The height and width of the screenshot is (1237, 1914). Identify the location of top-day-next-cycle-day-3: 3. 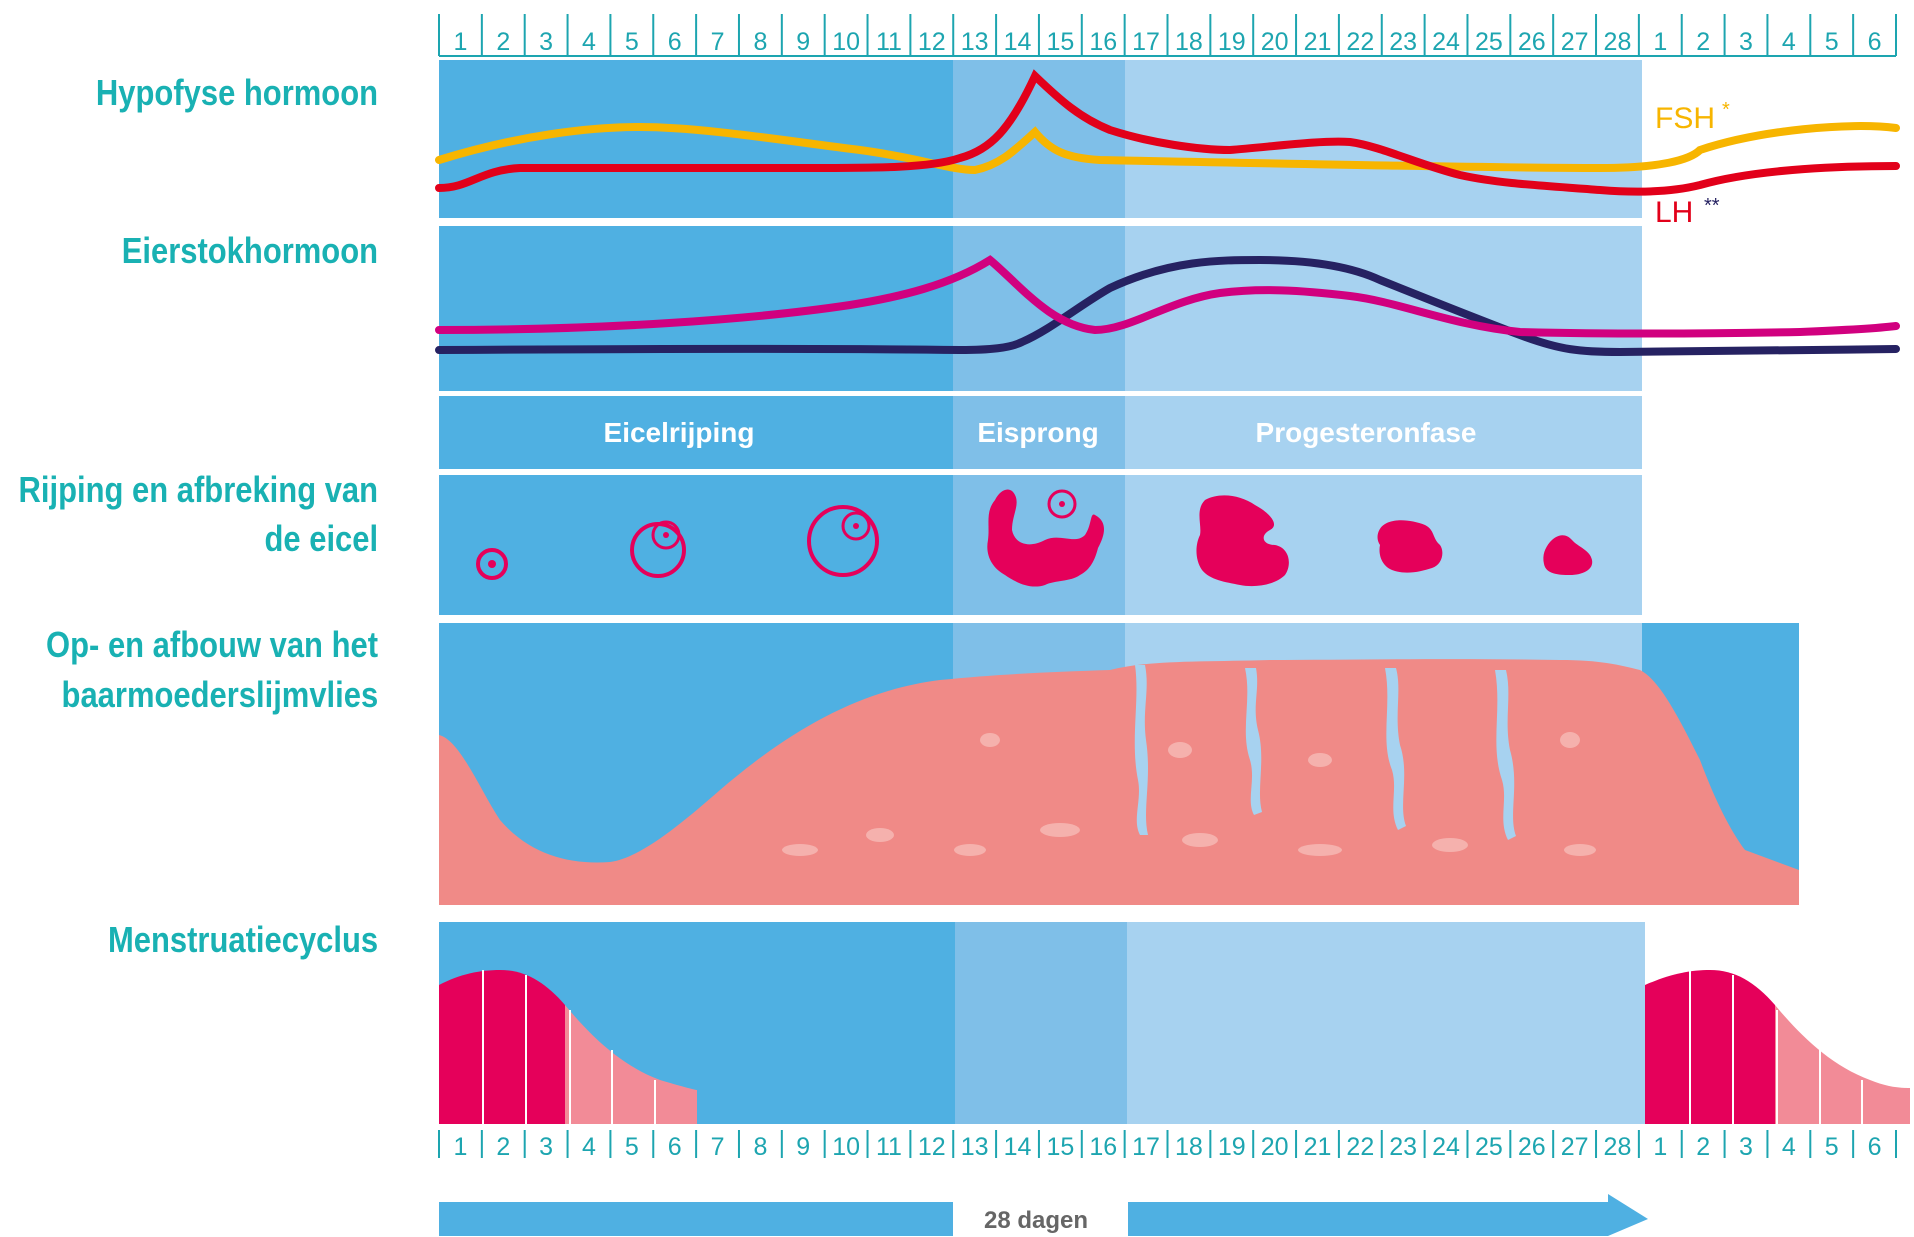
(1746, 42).